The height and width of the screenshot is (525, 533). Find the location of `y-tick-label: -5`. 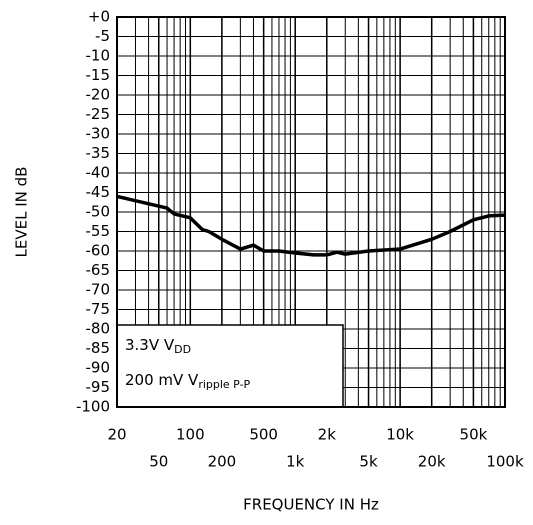

y-tick-label: -5 is located at coordinates (102, 36).